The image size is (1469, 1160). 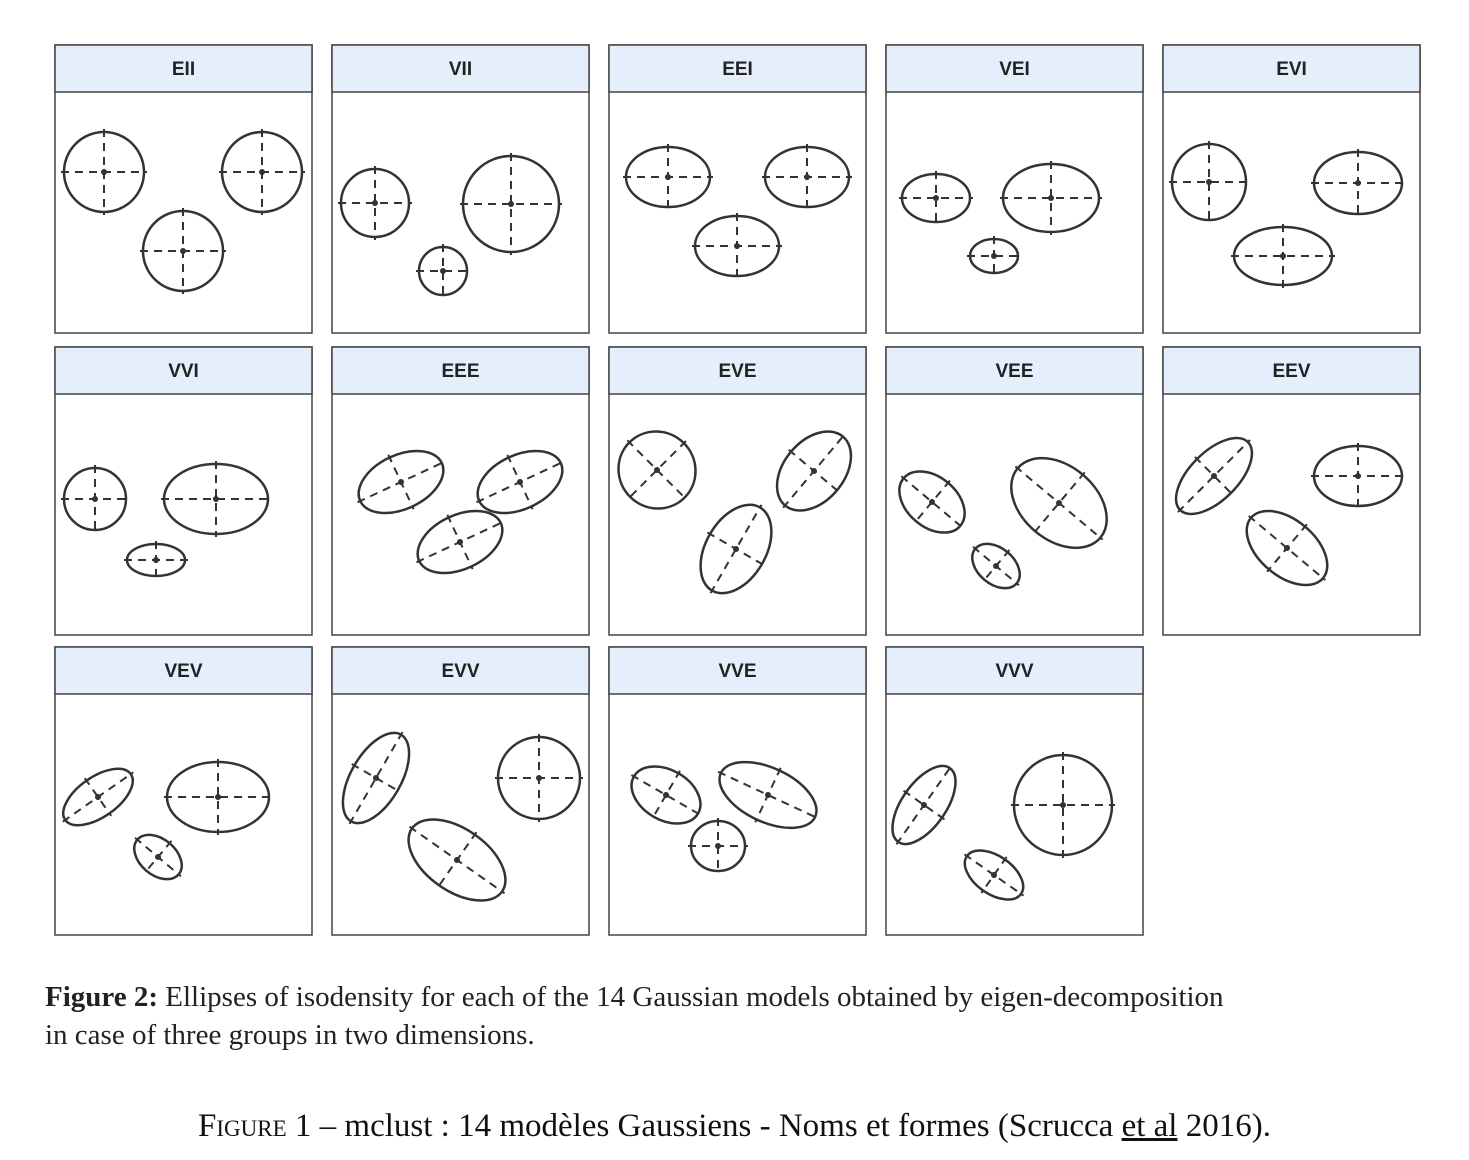 I want to click on panel: VEE, so click(x=1014, y=491).